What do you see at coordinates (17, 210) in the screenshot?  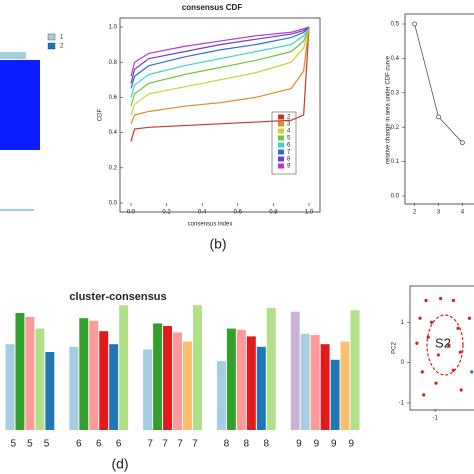 I see `heatmap-bar` at bounding box center [17, 210].